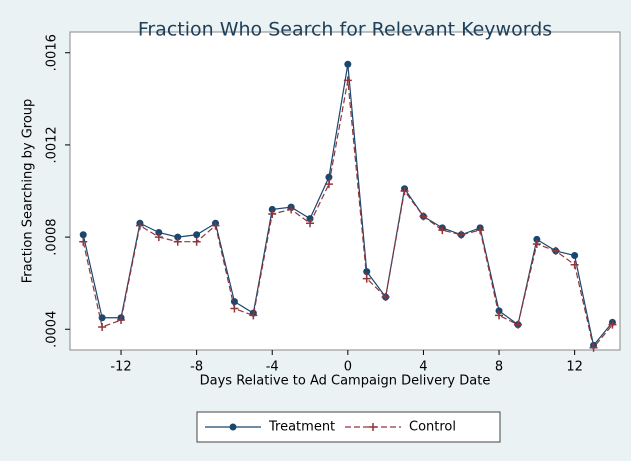  What do you see at coordinates (574, 367) in the screenshot?
I see `x-tick-label: 12` at bounding box center [574, 367].